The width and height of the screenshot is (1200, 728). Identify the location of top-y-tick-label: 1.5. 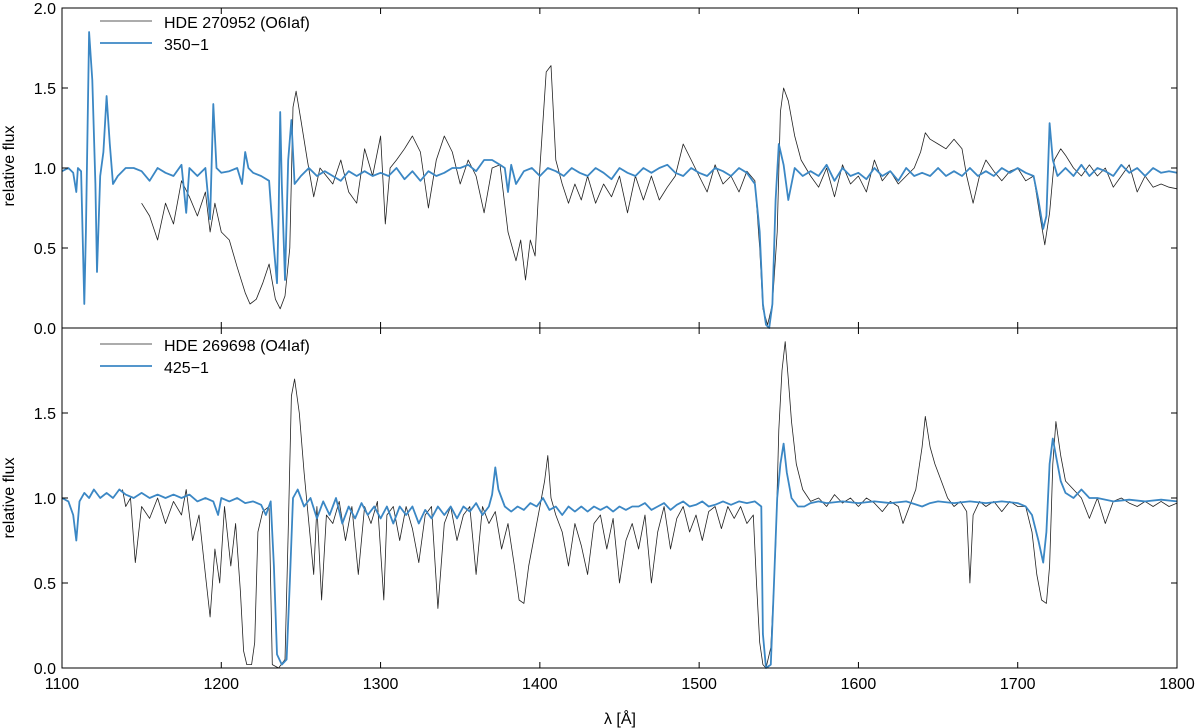
(45, 89).